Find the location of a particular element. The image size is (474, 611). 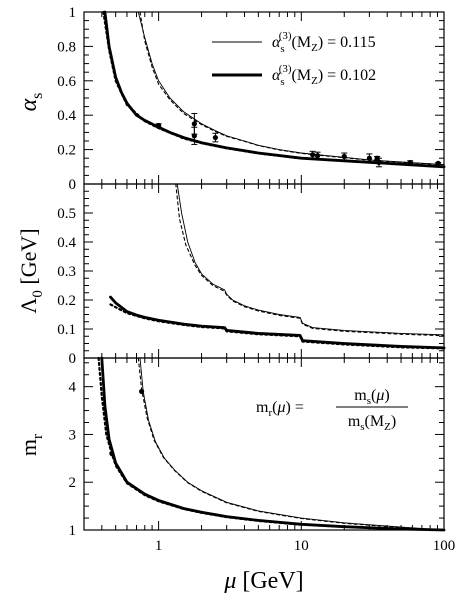

series-thin-dotted is located at coordinates (310, 260).